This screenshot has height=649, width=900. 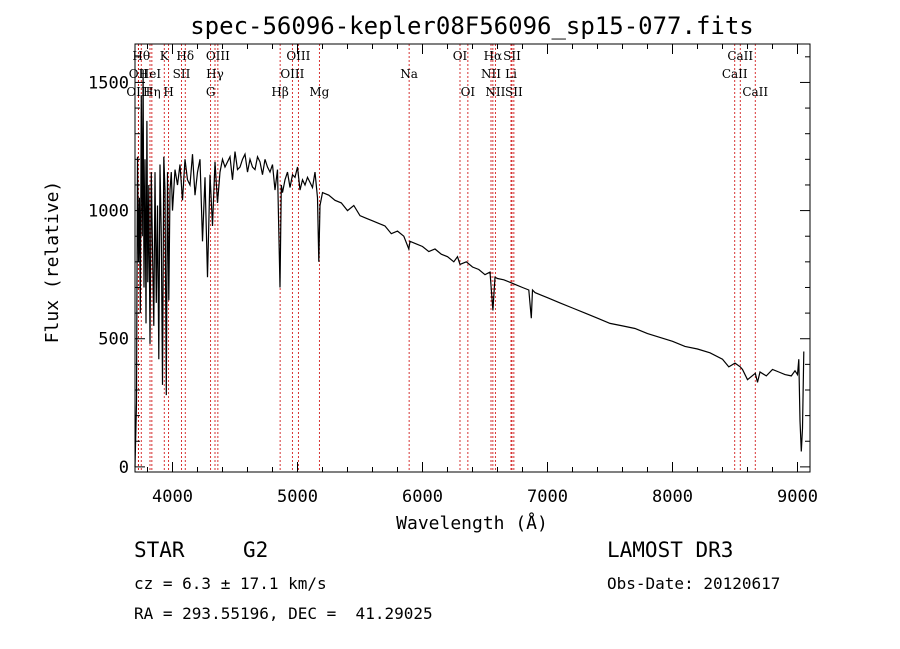 I want to click on line-label: H, so click(x=168, y=92).